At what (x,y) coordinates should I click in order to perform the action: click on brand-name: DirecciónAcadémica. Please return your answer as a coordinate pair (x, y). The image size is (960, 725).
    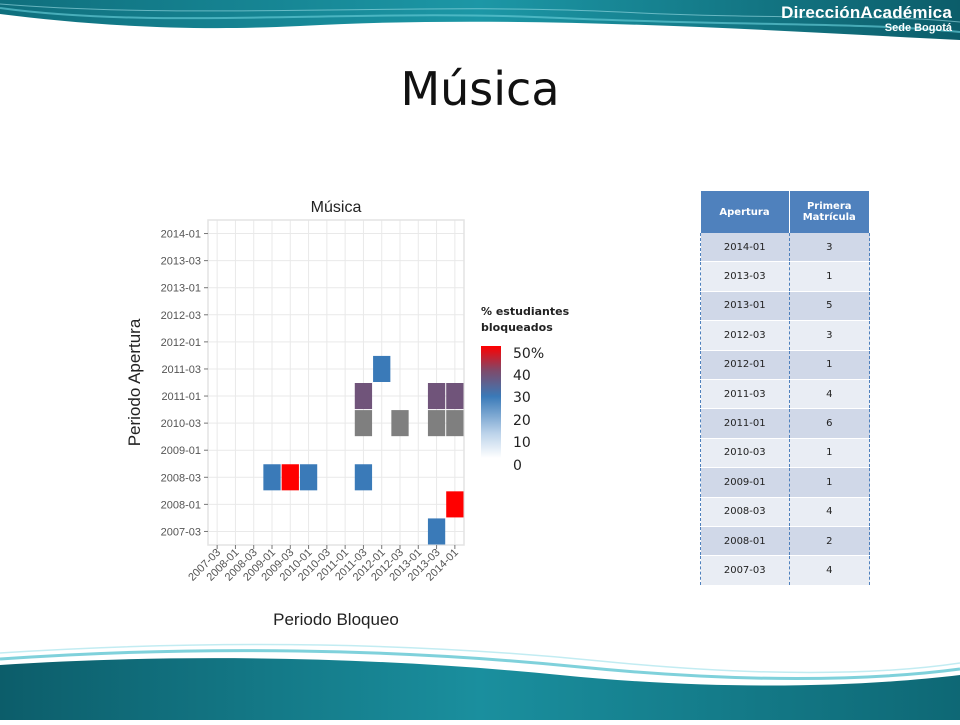
    Looking at the image, I should click on (866, 12).